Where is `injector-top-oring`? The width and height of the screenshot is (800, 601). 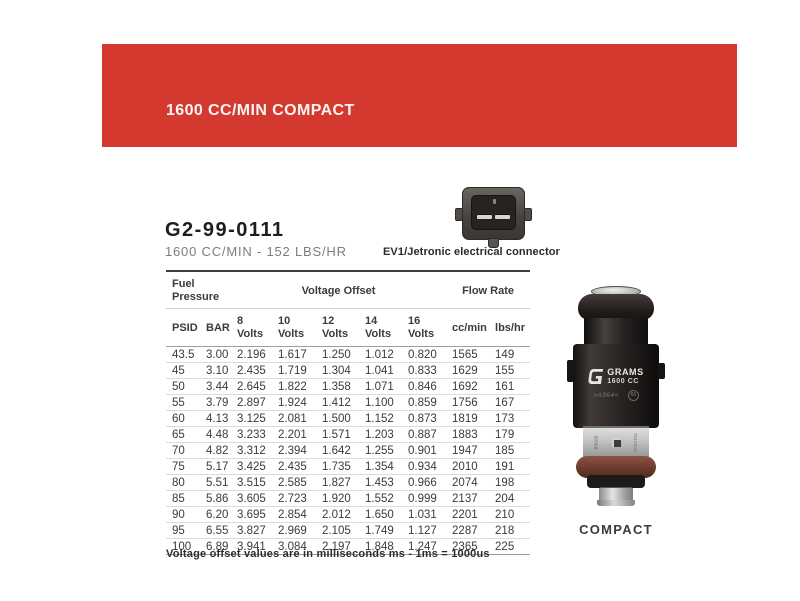
injector-top-oring is located at coordinates (616, 307).